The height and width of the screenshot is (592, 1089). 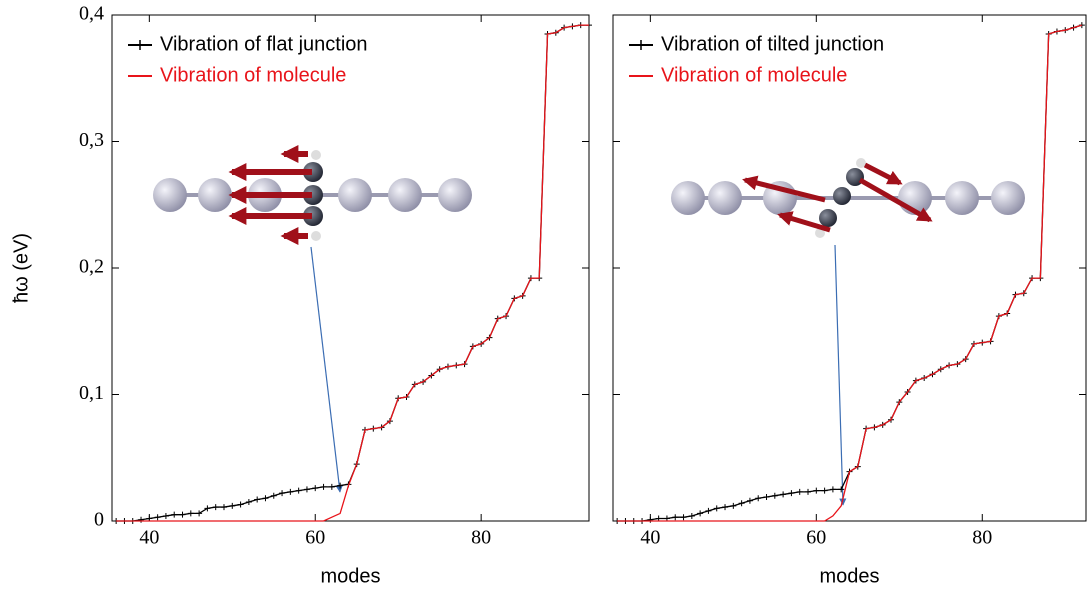 I want to click on y-tick-label: 0,2, so click(x=91, y=267).